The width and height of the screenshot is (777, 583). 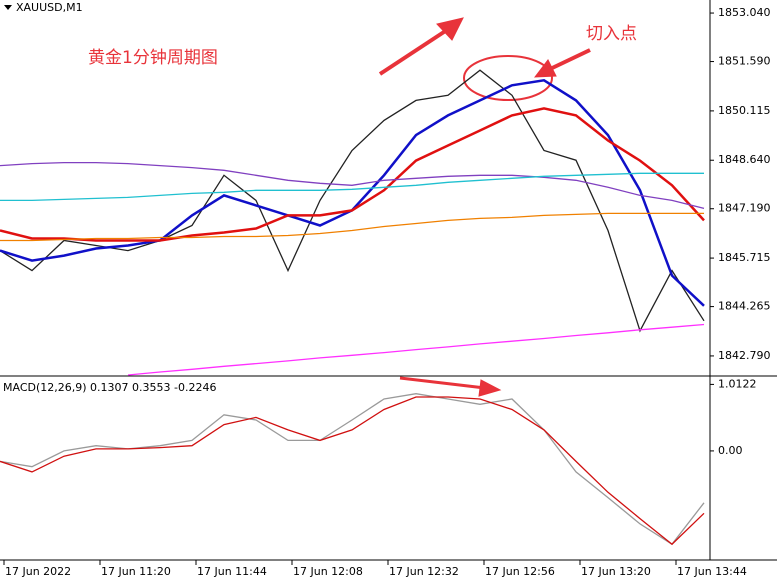 What do you see at coordinates (737, 383) in the screenshot?
I see `y-tick-label: 1.0122` at bounding box center [737, 383].